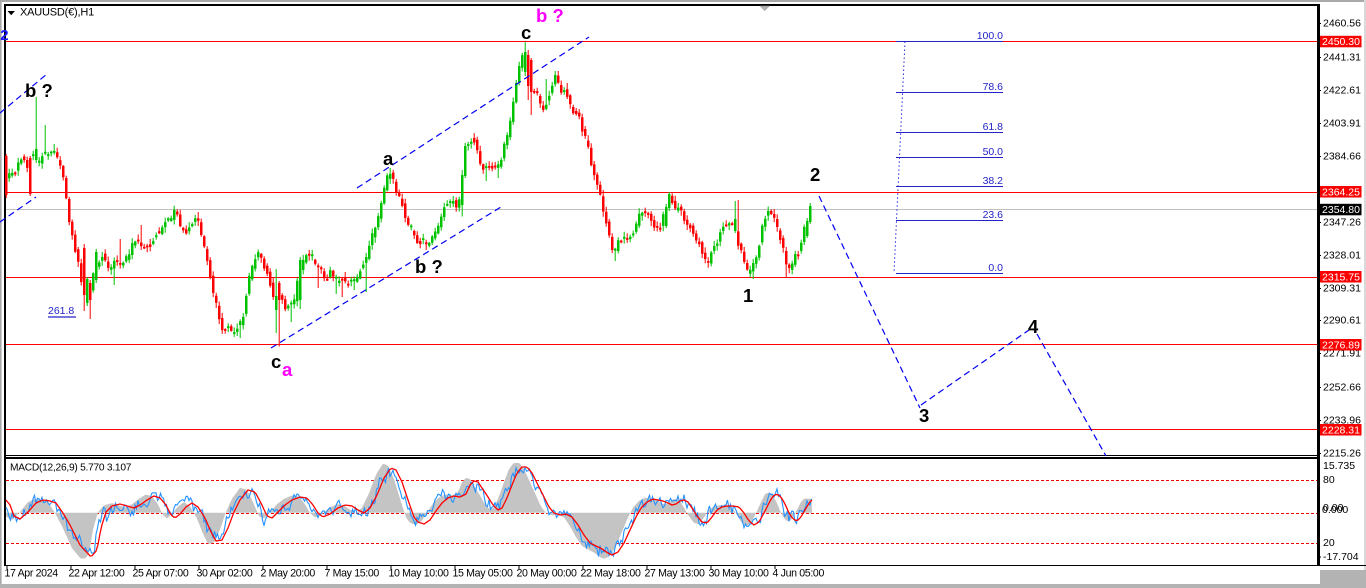  What do you see at coordinates (1341, 277) in the screenshot?
I see `svg-text: 2315.75` at bounding box center [1341, 277].